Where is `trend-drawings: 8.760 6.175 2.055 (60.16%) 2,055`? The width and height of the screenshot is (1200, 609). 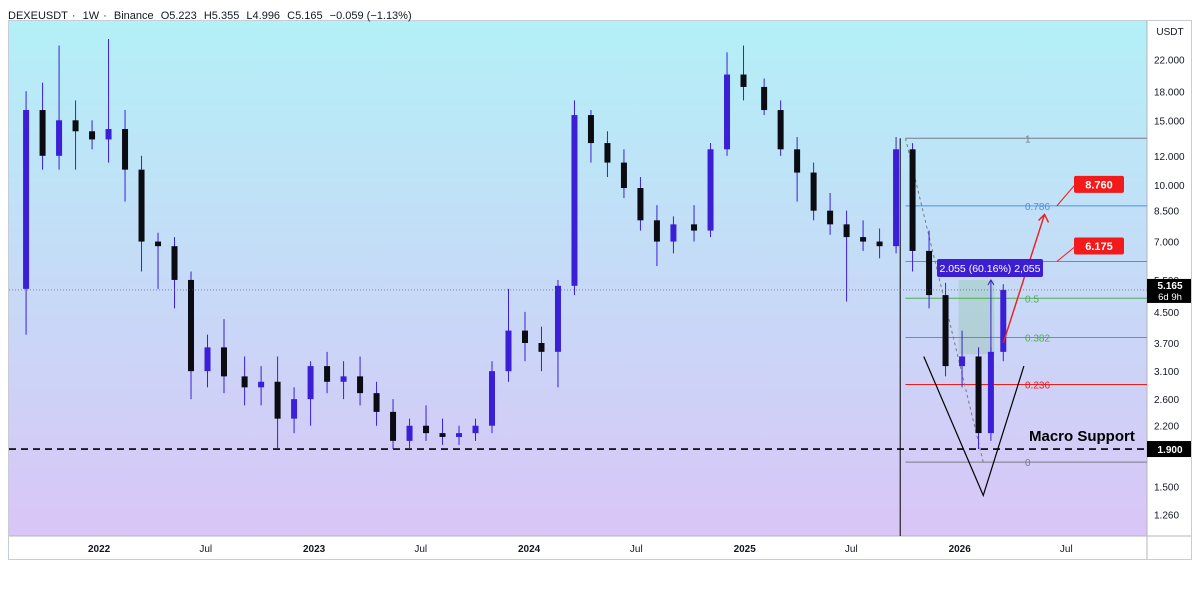
trend-drawings: 8.760 6.175 2.055 (60.16%) 2,055 is located at coordinates (1011, 337).